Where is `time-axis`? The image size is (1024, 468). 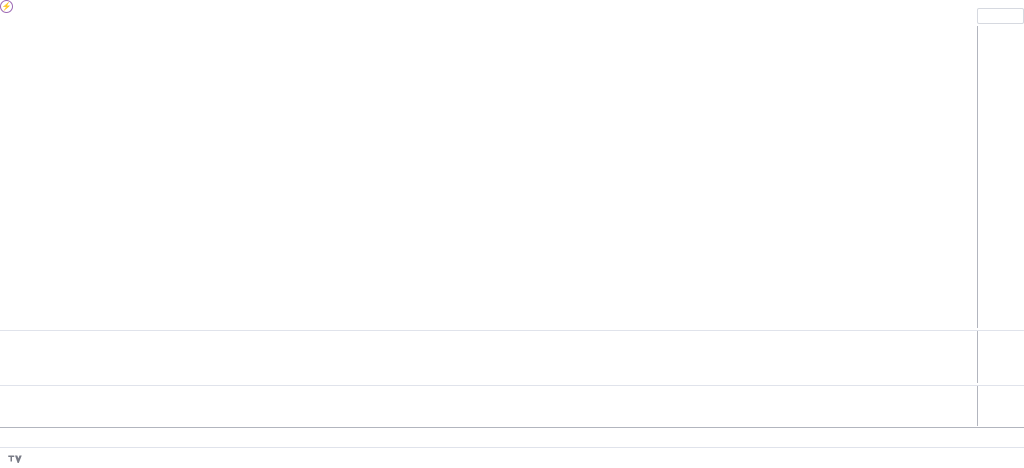
time-axis is located at coordinates (512, 437).